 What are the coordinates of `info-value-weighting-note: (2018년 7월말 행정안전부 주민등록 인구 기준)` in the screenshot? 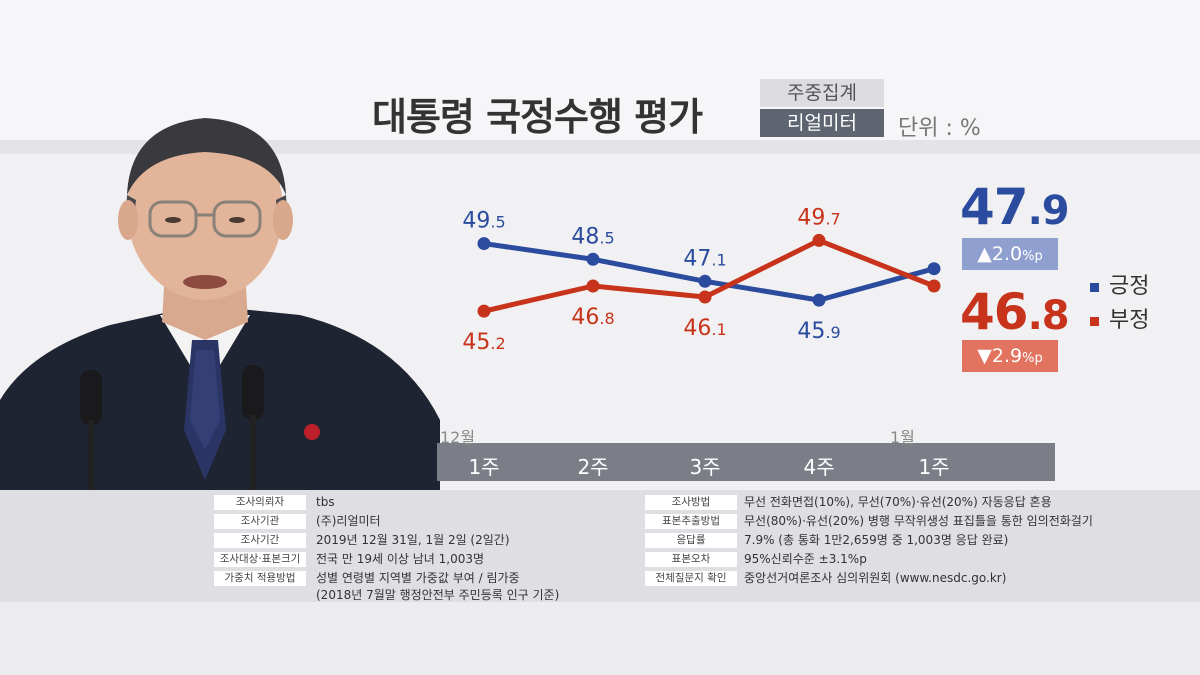 It's located at (438, 595).